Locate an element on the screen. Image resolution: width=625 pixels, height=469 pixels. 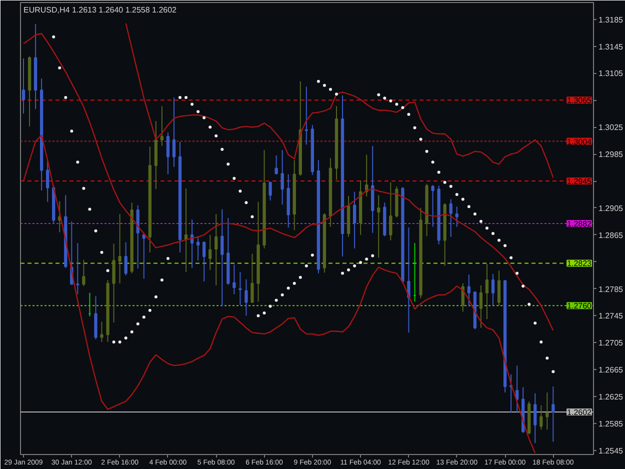
ref-line-label: 1.3004 is located at coordinates (579, 141).